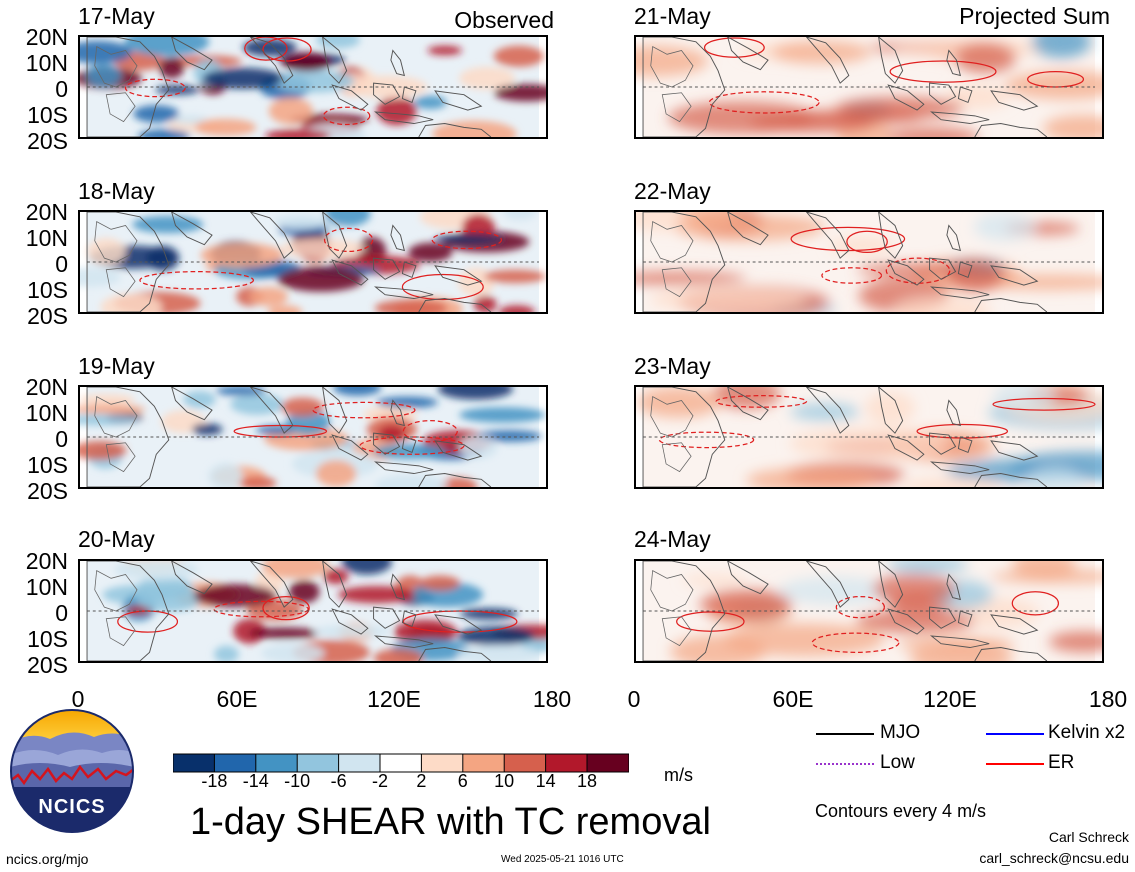 This screenshot has height=872, width=1135. Describe the element at coordinates (545, 781) in the screenshot. I see `colorbar-tick-label: 14` at that location.